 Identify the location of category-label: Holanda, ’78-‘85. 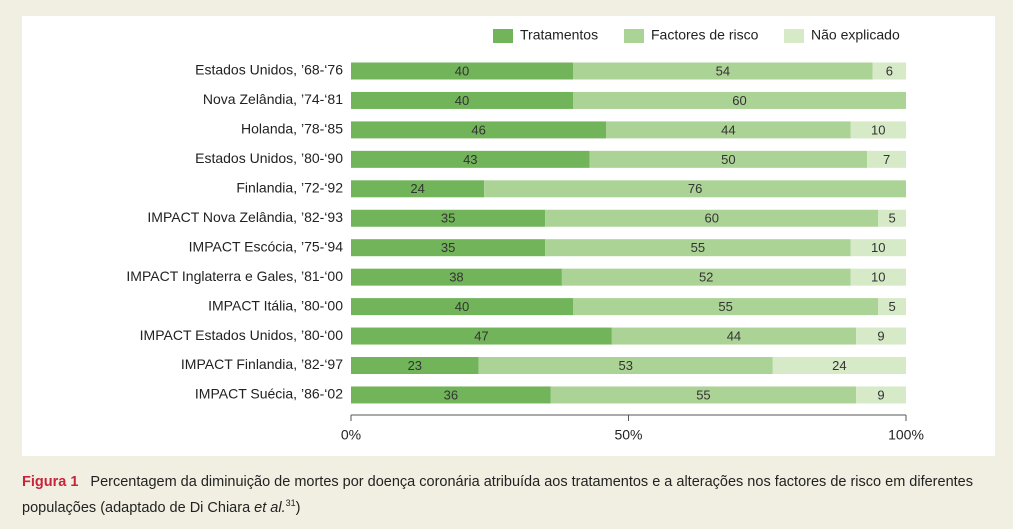
(292, 129).